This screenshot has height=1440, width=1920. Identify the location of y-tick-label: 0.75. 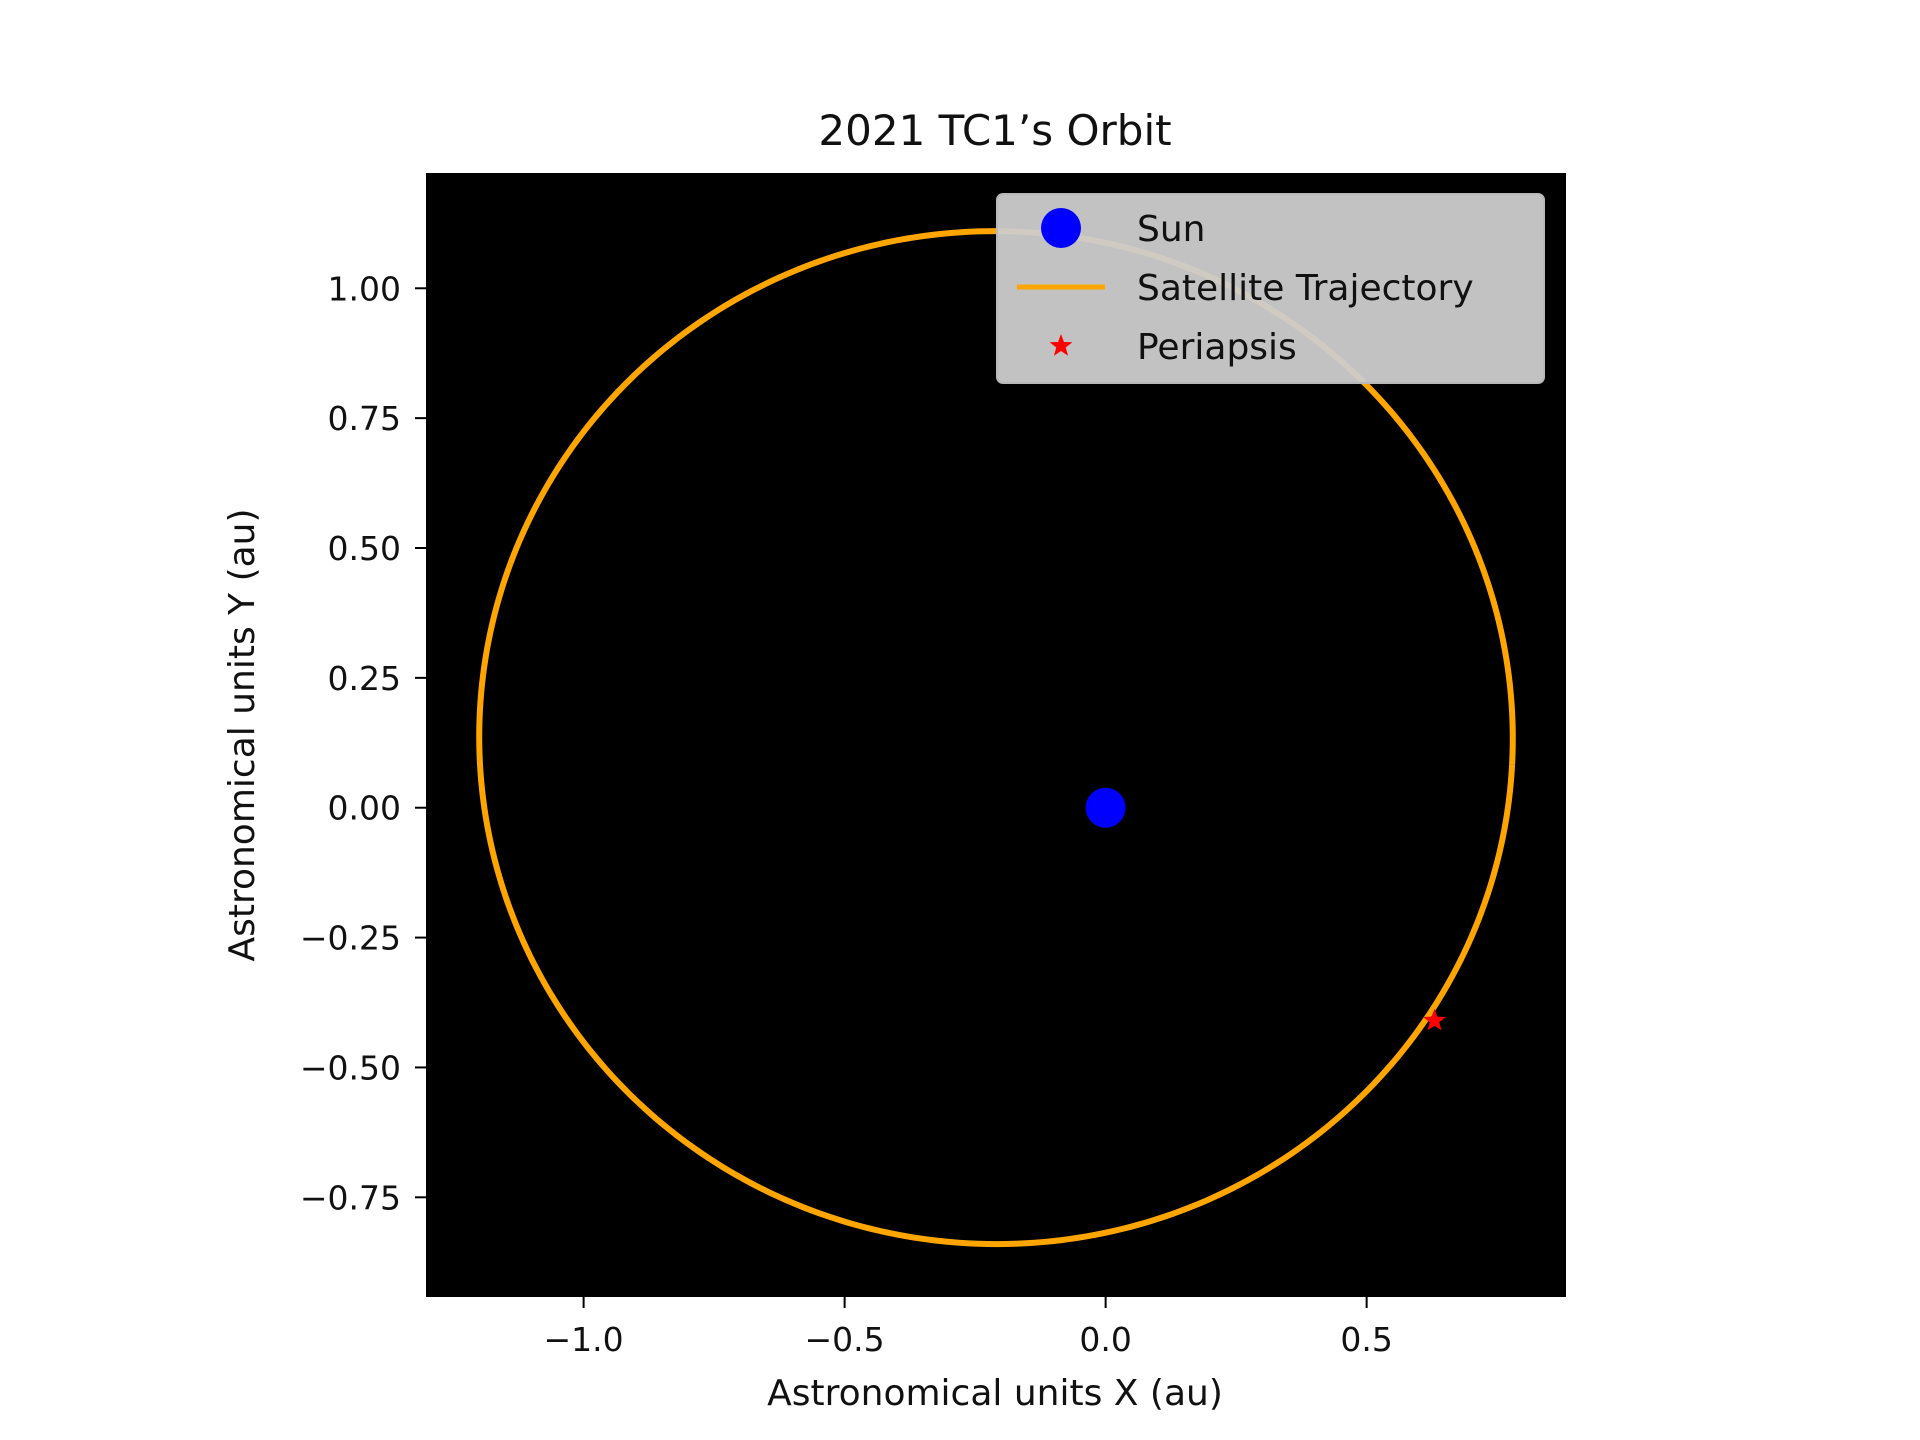
(364, 418).